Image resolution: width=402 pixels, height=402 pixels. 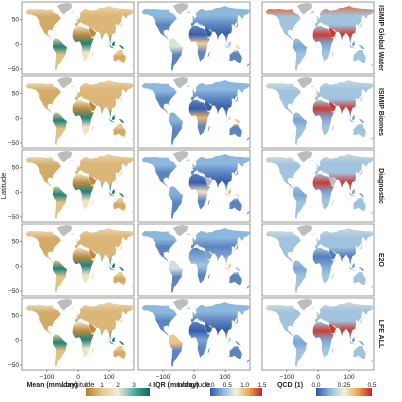 I want to click on colorbar-tick-label: 3, so click(x=134, y=385).